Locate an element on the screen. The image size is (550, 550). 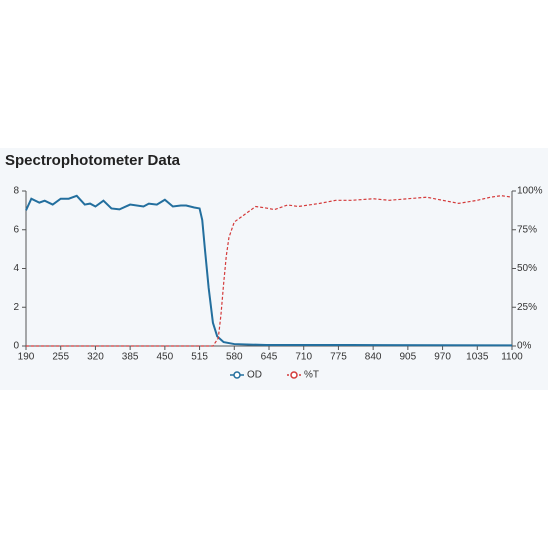
y-tick-label: 2 is located at coordinates (16, 307).